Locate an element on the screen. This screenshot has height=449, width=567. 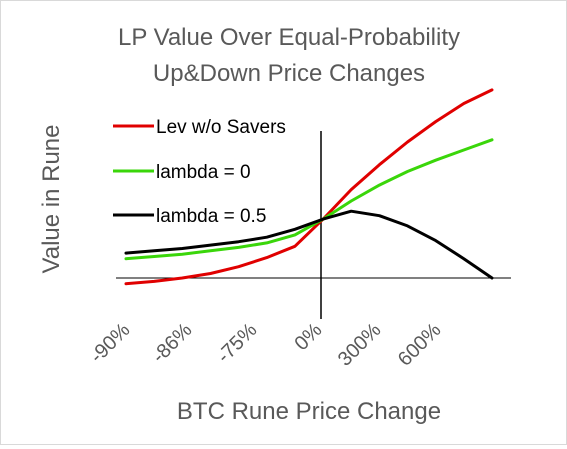
legend-label: lambda = 0 is located at coordinates (203, 172).